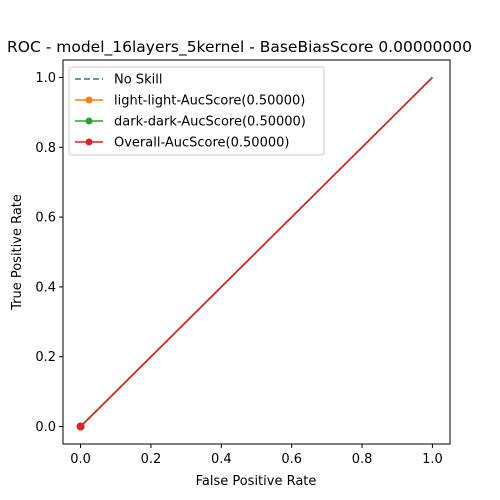 The width and height of the screenshot is (500, 500). Describe the element at coordinates (362, 459) in the screenshot. I see `x-tick-label: 0.8` at that location.